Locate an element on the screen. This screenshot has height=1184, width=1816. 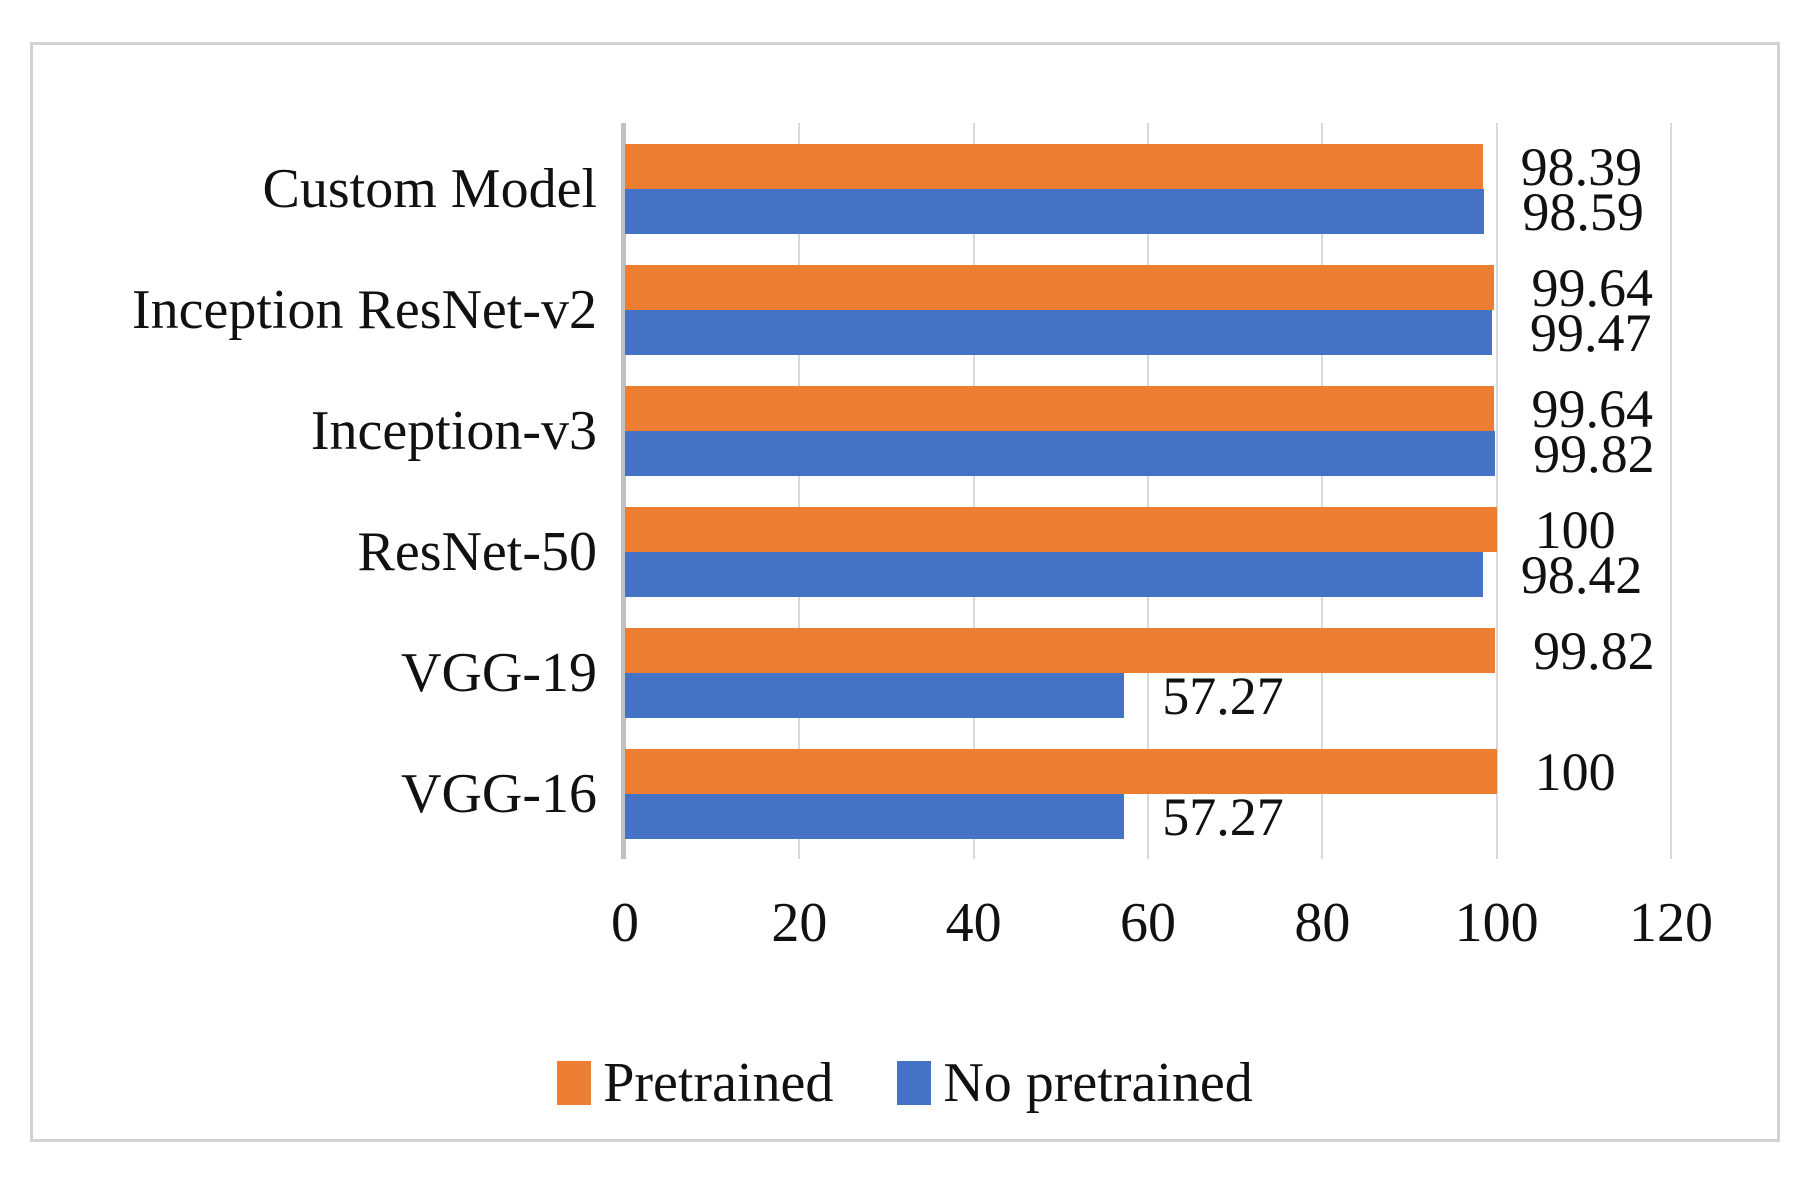
value-label-no-pretrained-inception-v3: 99.82 is located at coordinates (1594, 453).